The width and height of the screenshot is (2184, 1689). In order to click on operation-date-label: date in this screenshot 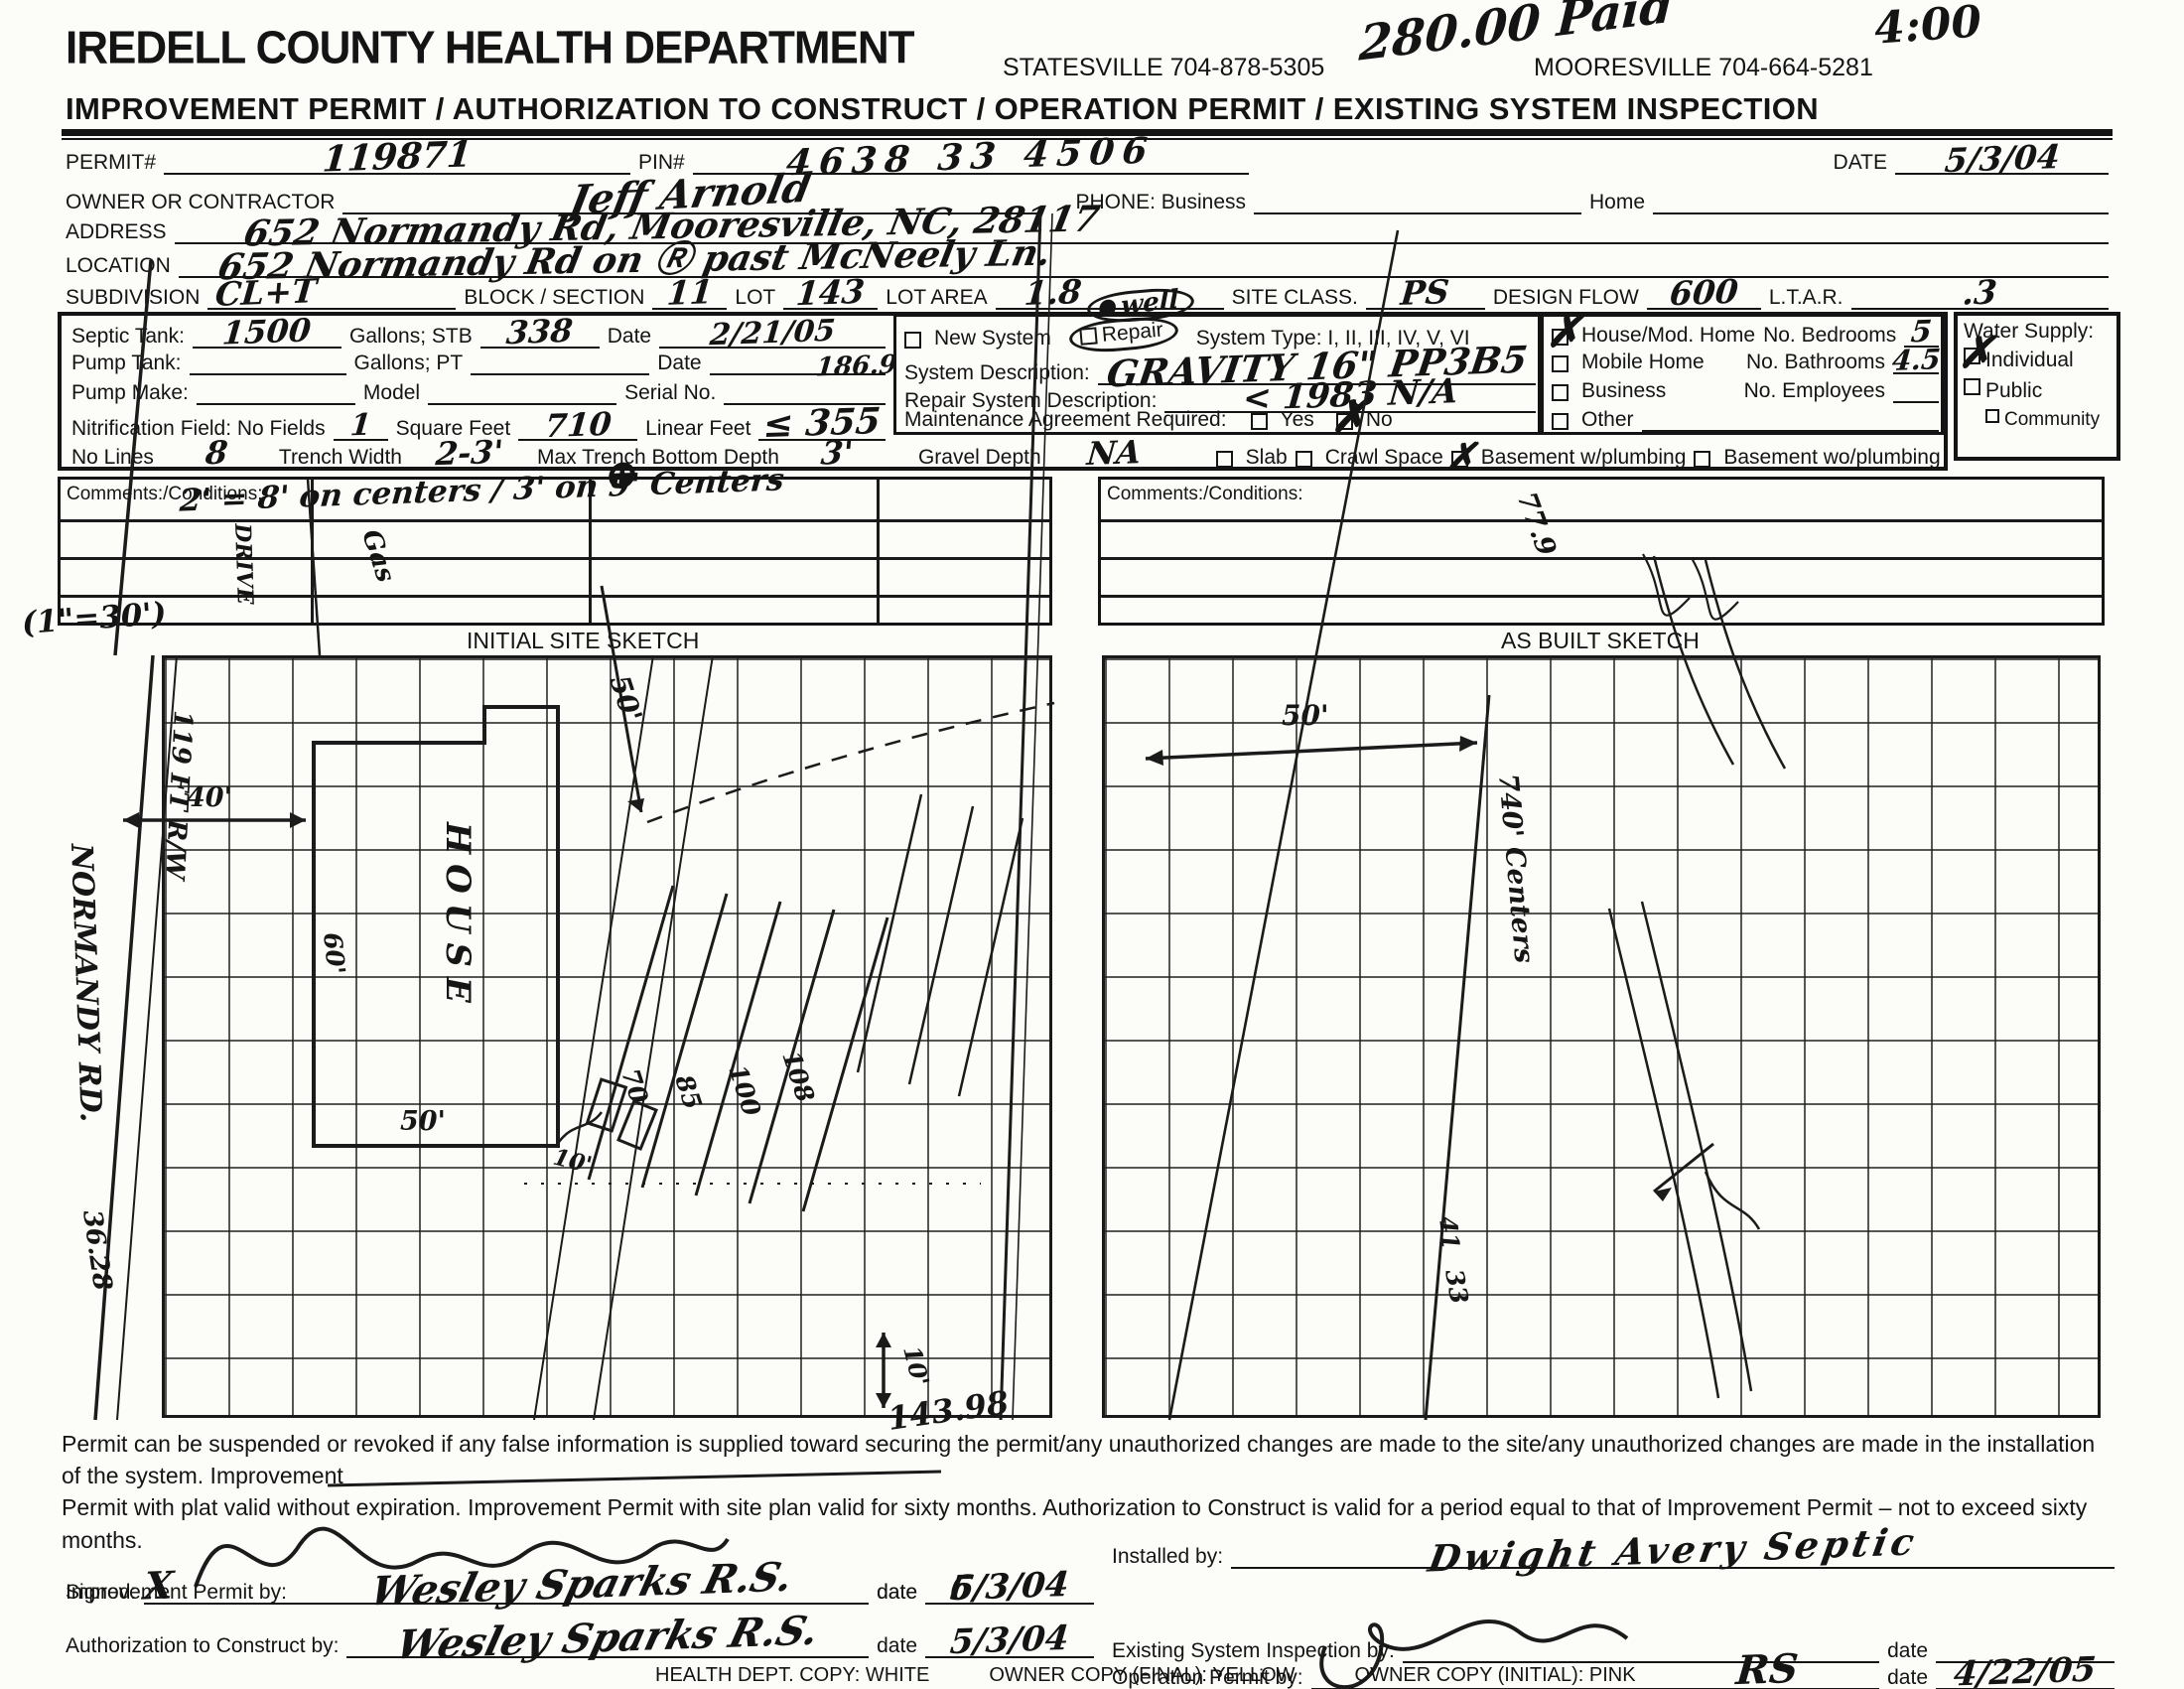, I will do `click(1907, 1677)`.